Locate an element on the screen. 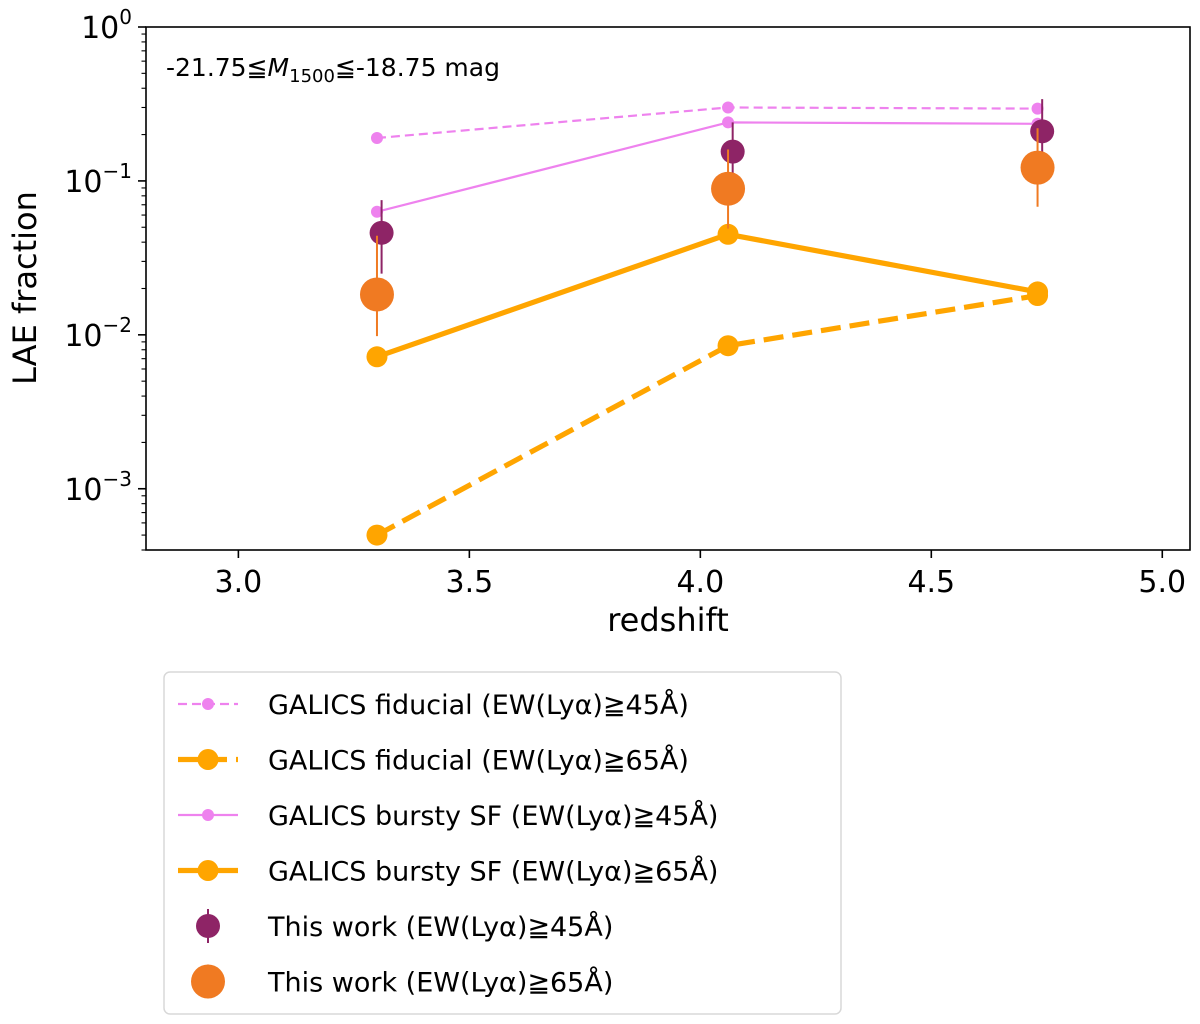 The height and width of the screenshot is (1024, 1200). legend-item-4: This work (EW(Lyα)≧45Å) is located at coordinates (404, 926).